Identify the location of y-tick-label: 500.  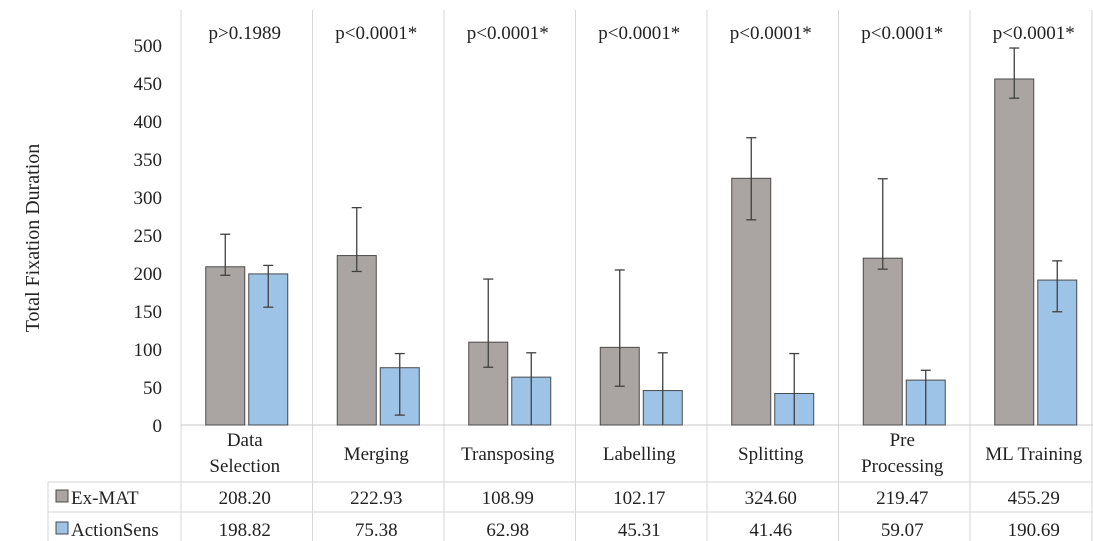
(148, 46).